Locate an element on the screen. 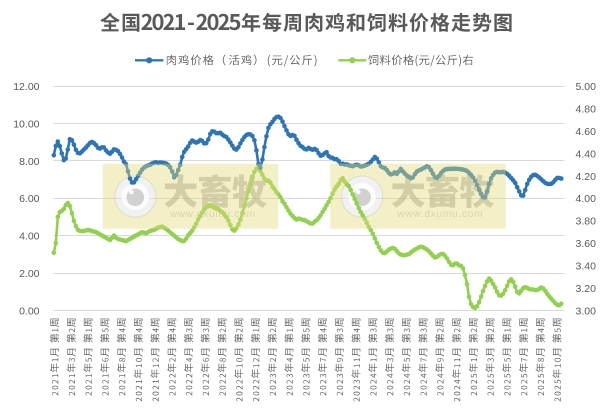  svg-text: 10.00 is located at coordinates (26, 124).